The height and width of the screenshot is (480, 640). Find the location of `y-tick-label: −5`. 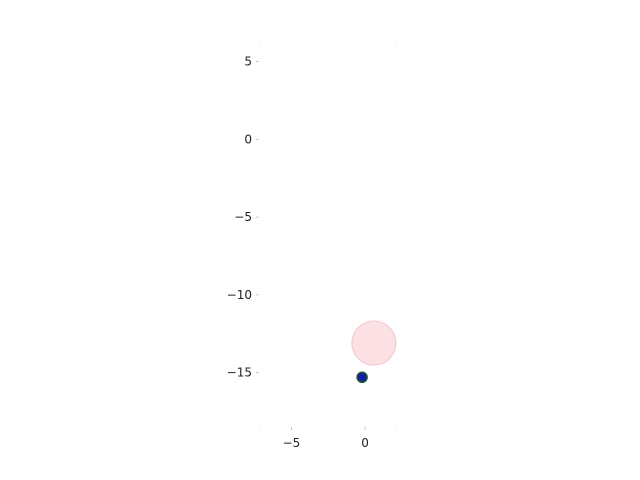

y-tick-label: −5 is located at coordinates (243, 217).